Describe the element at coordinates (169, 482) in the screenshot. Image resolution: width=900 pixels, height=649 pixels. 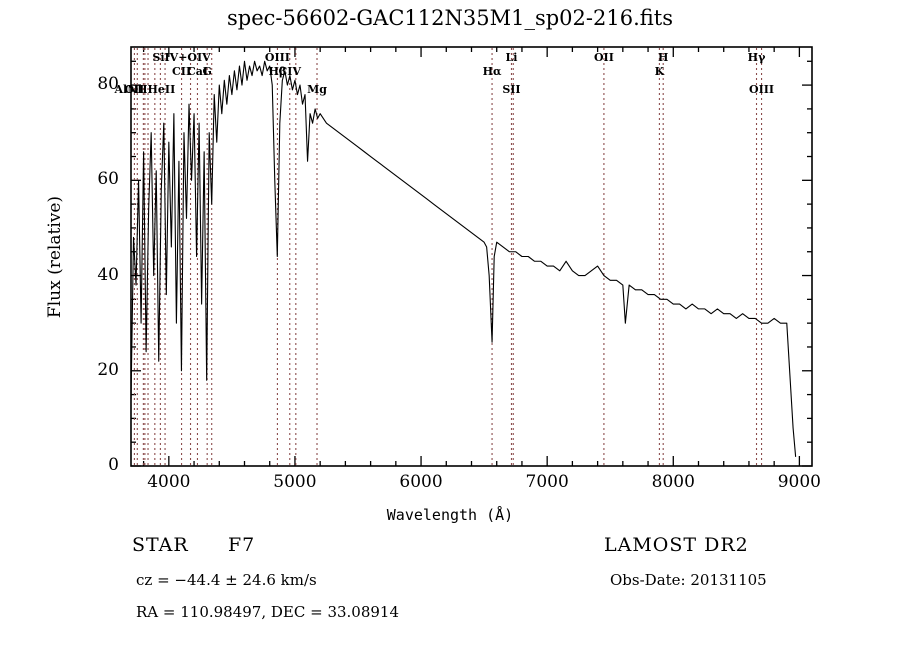
I see `x-tick-label: 4000` at that location.